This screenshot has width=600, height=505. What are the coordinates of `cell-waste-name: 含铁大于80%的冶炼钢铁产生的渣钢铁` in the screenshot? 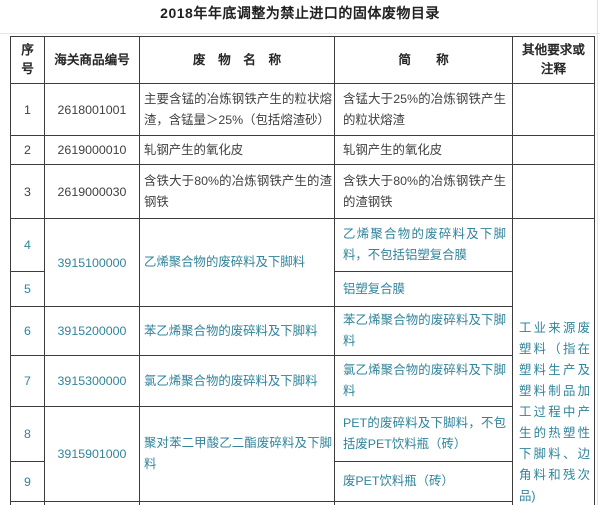 It's located at (238, 191).